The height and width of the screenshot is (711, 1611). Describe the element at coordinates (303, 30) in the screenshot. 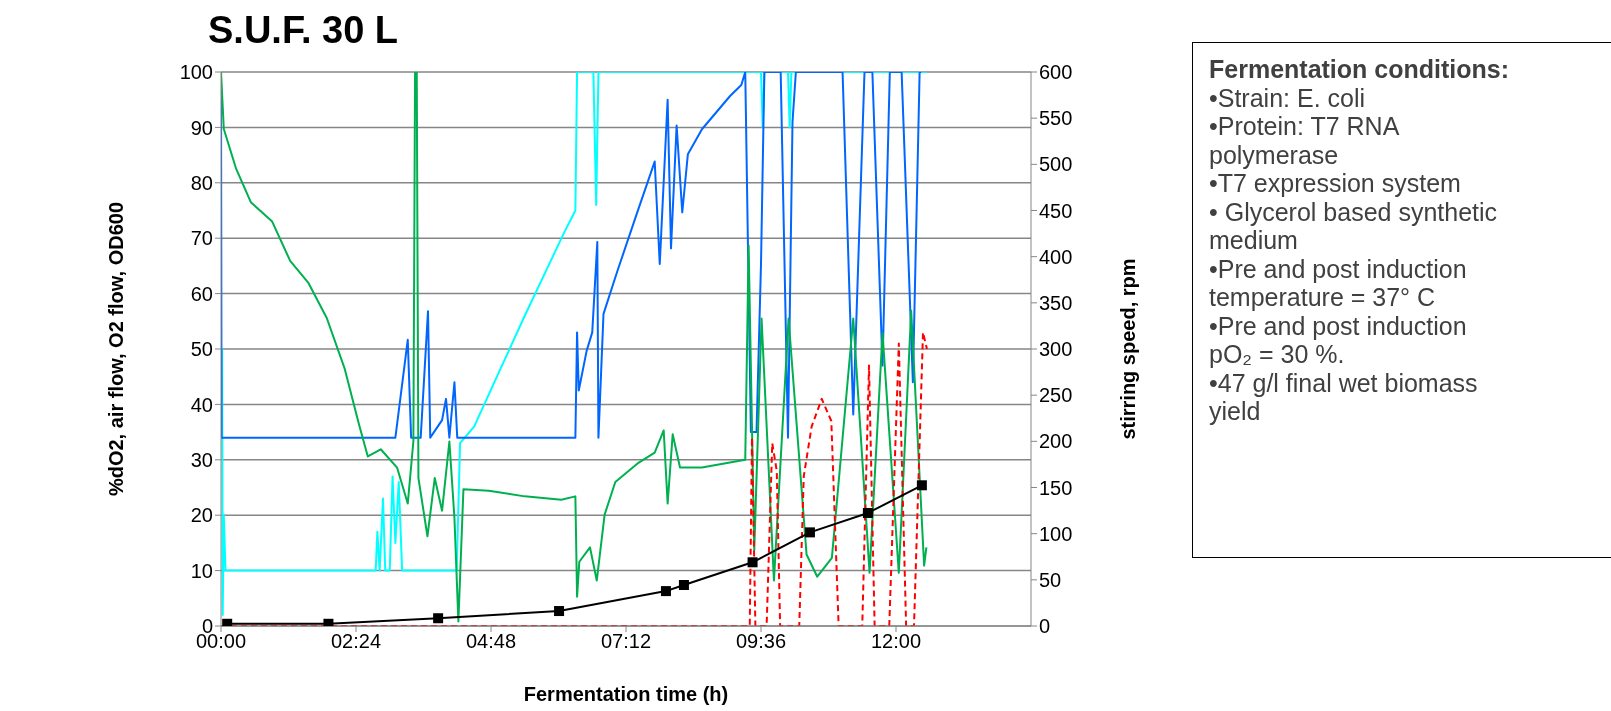

I see `chart-title: S.U.F. 30 L` at that location.